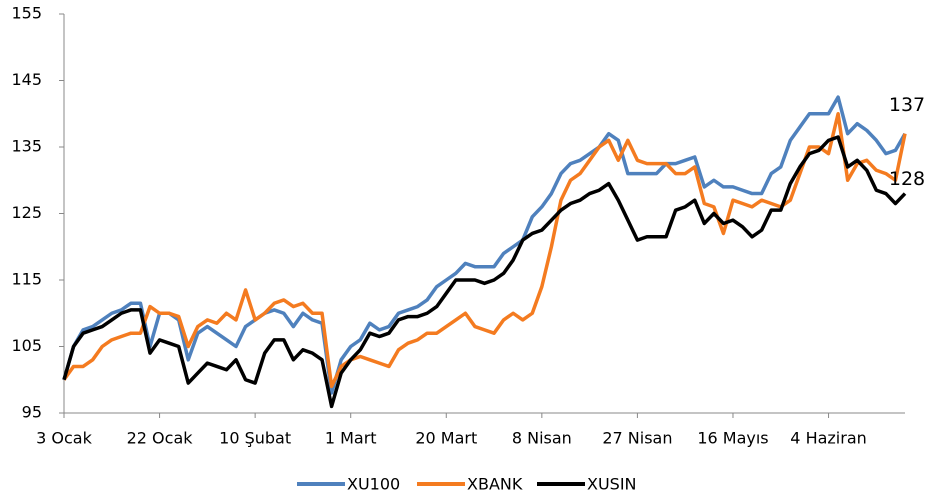 The width and height of the screenshot is (935, 498). I want to click on x-tick-label: 8 Nisan, so click(542, 438).